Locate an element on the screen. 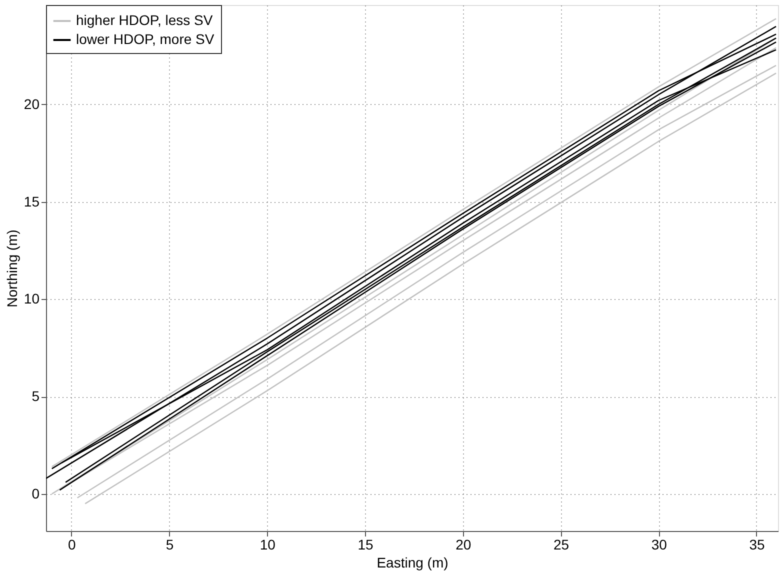 The width and height of the screenshot is (783, 575). y-tick-label: 5 is located at coordinates (36, 396).